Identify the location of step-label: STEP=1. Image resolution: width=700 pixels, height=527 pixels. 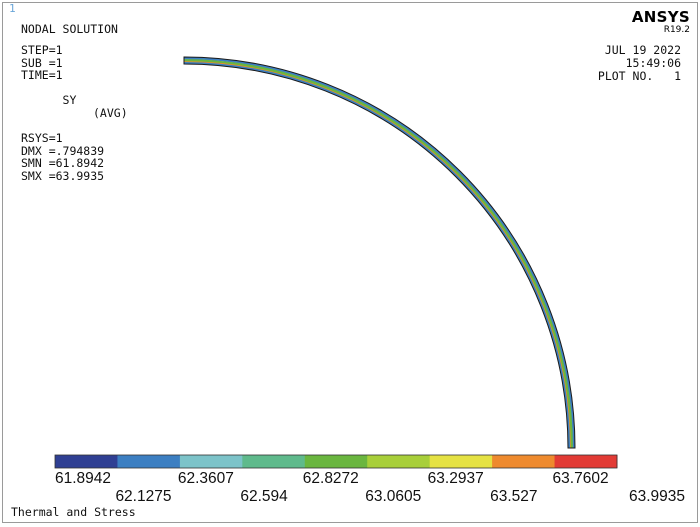
(42, 50).